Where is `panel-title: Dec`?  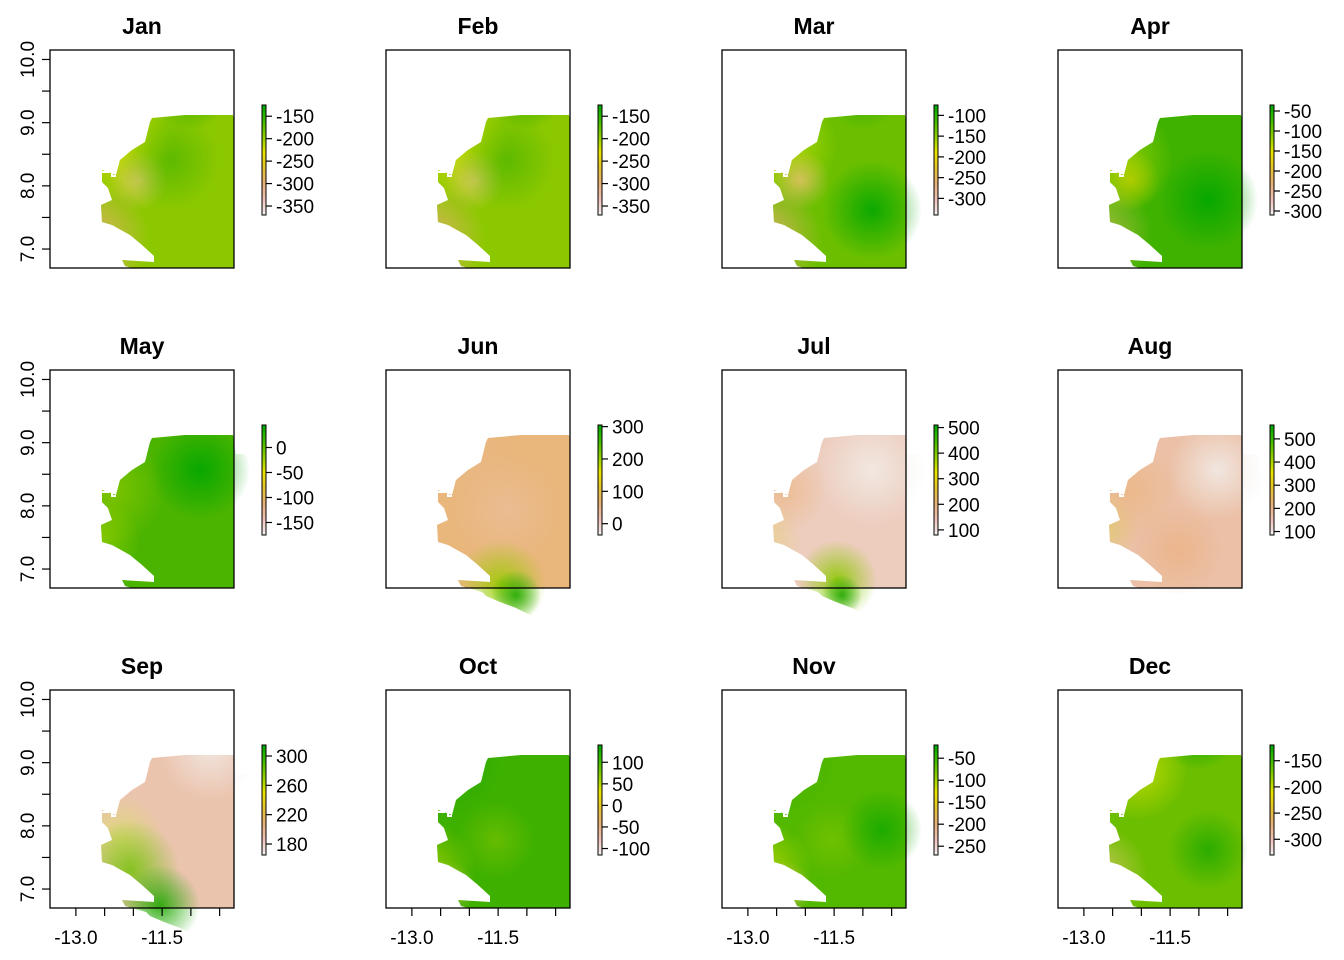 panel-title: Dec is located at coordinates (1150, 666).